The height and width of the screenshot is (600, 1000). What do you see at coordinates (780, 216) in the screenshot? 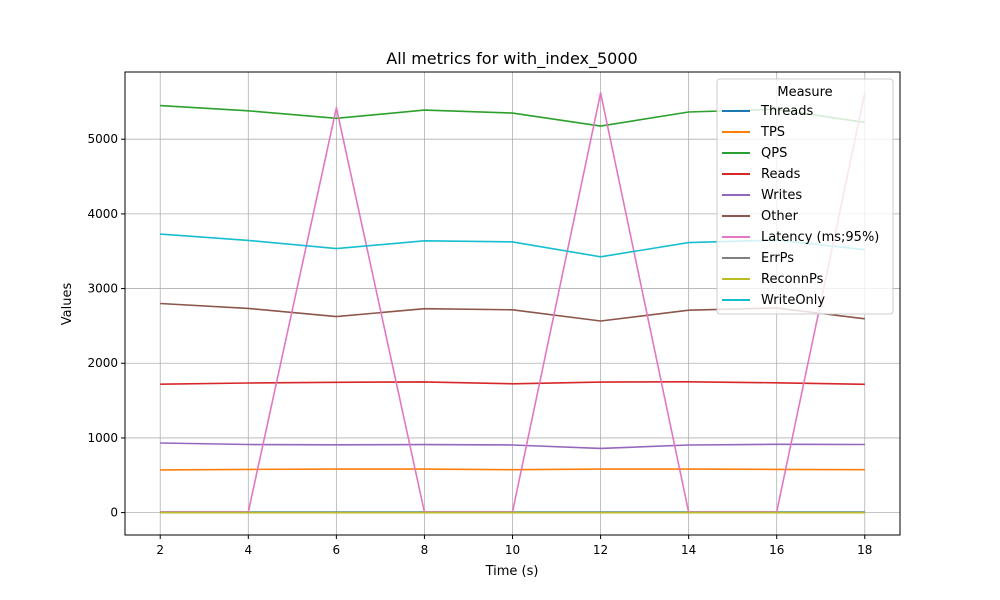
I see `legend-label: Other` at bounding box center [780, 216].